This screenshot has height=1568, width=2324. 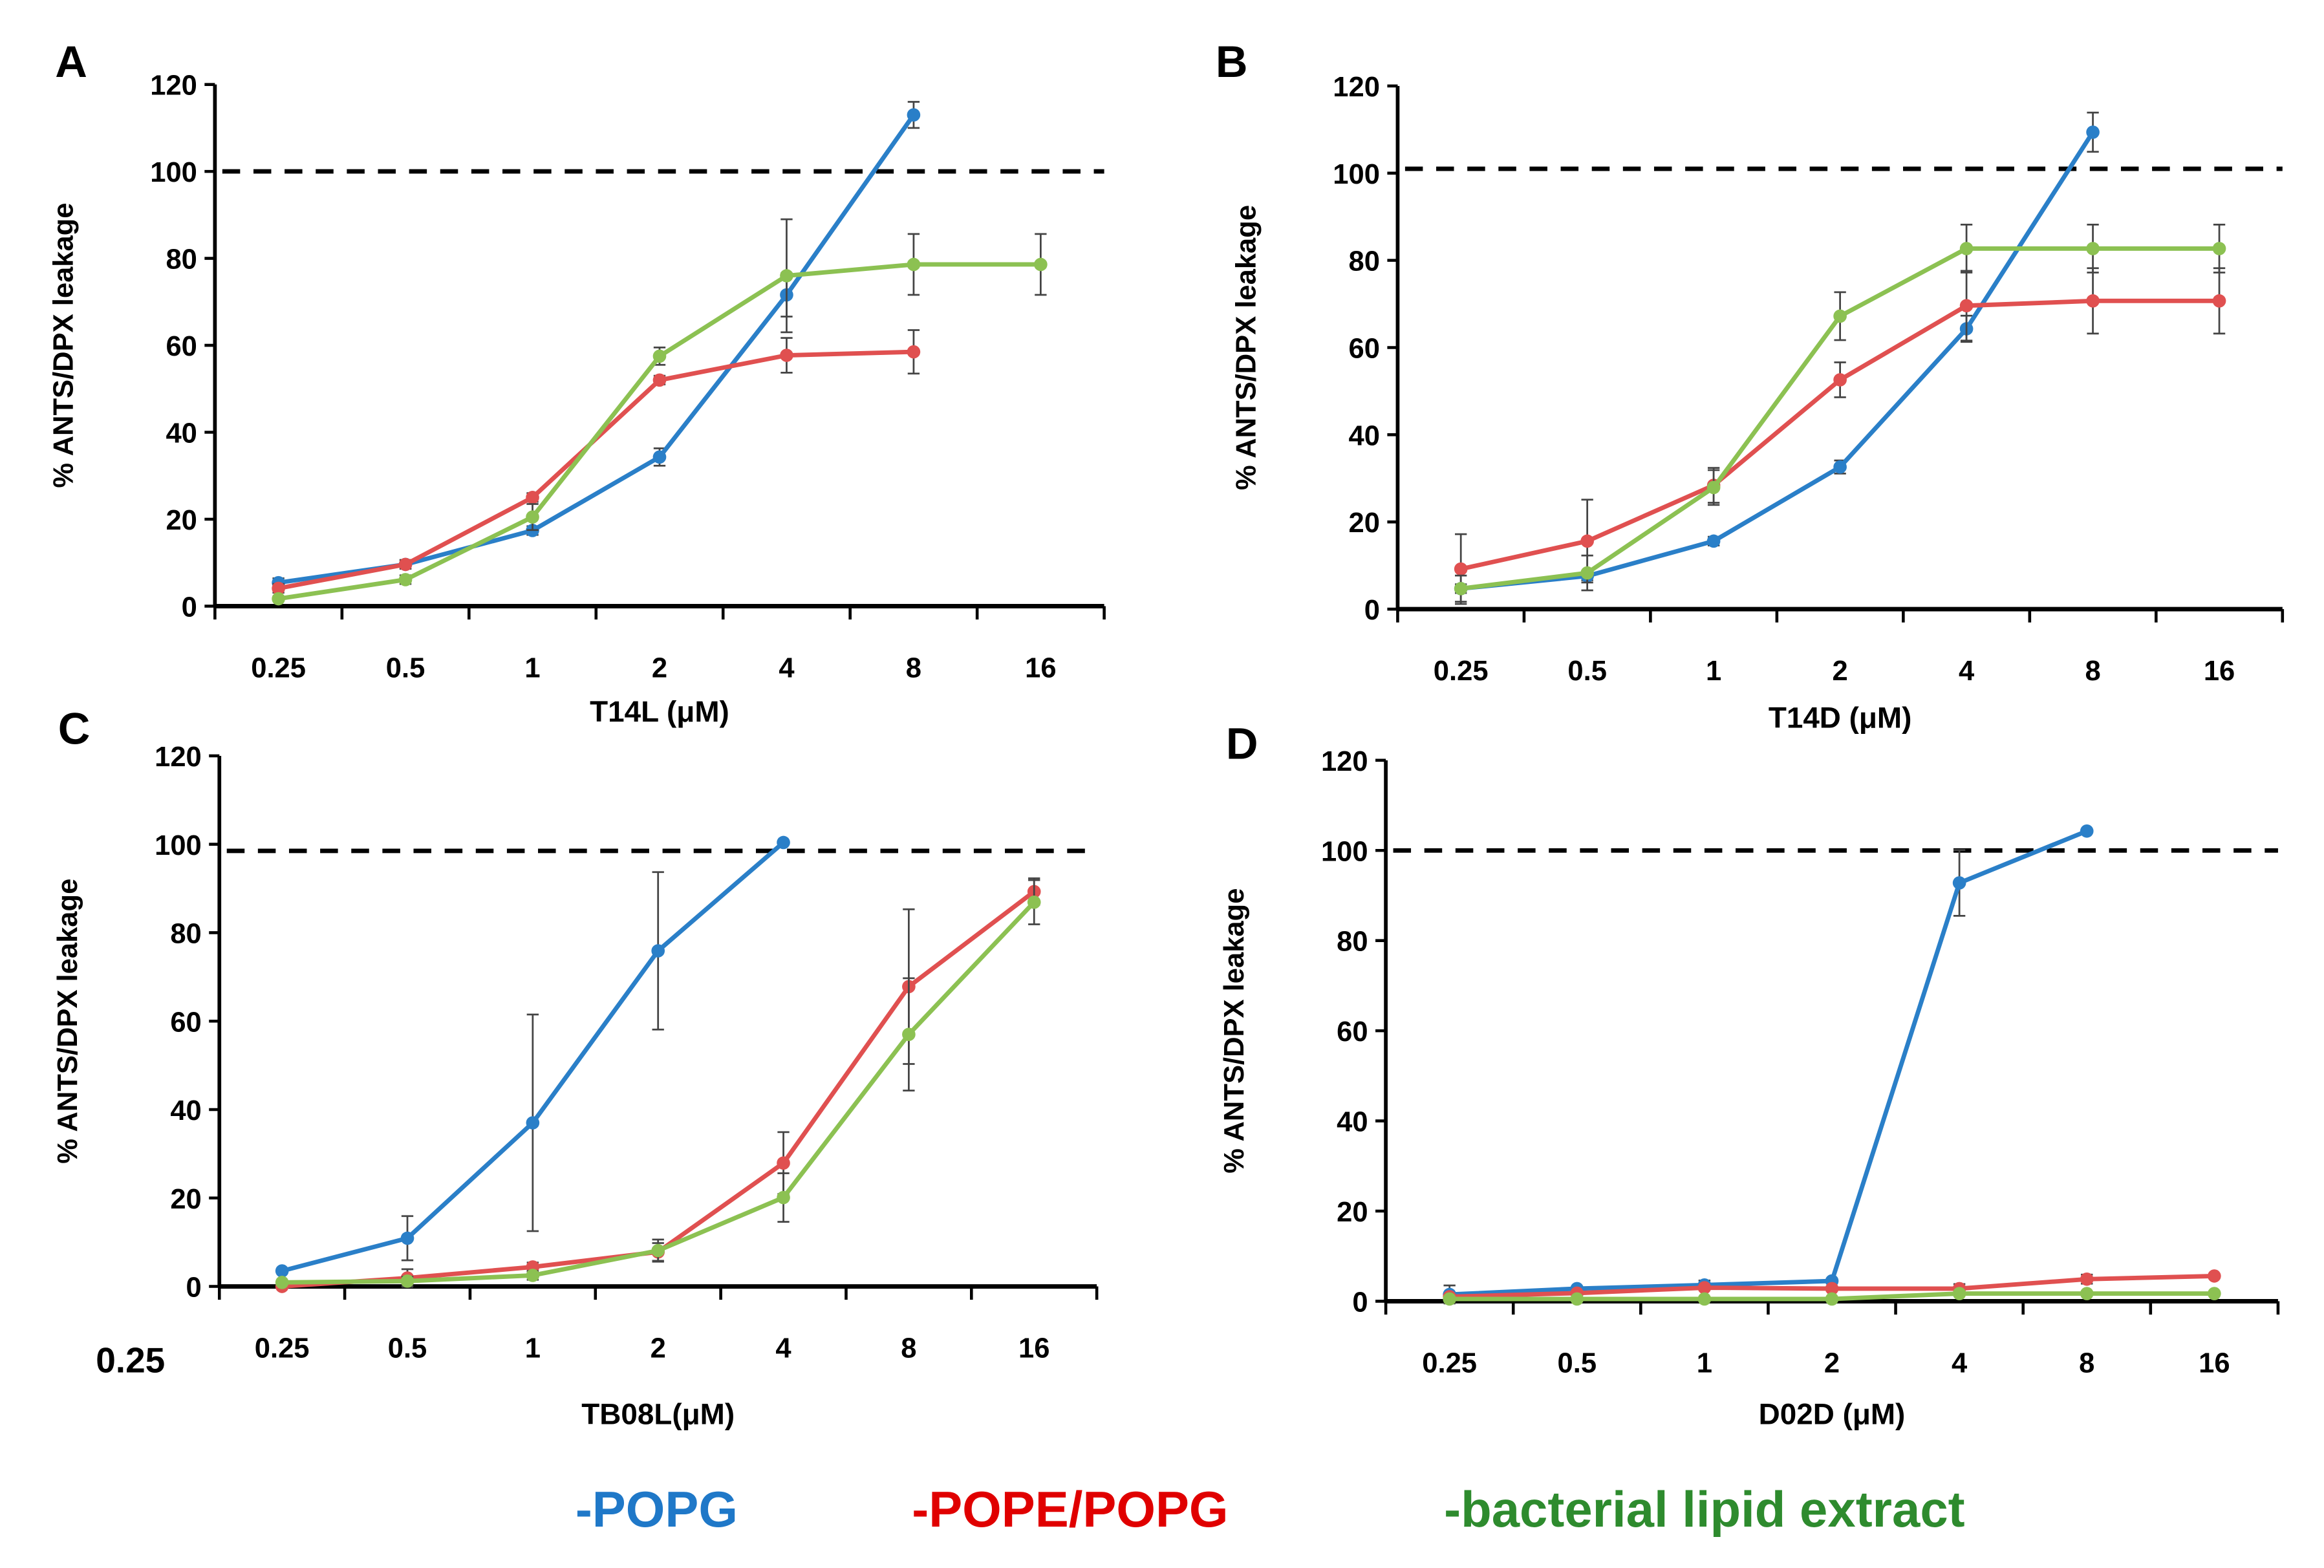 What do you see at coordinates (1704, 1509) in the screenshot?
I see `legend-bacterial-lipid-extract: -bacterial lipid extract` at bounding box center [1704, 1509].